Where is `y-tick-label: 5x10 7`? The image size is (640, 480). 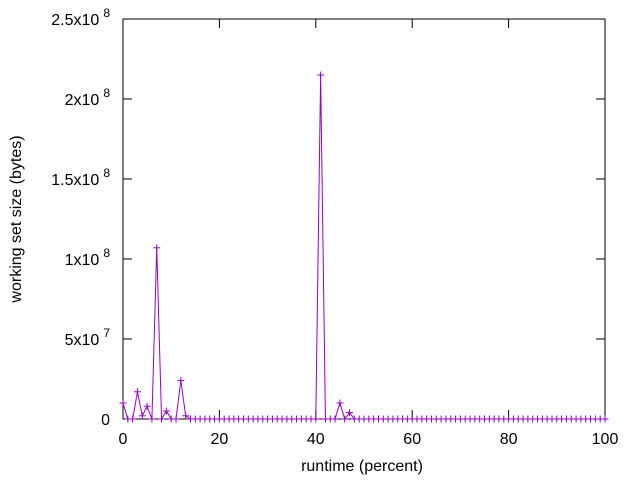 y-tick-label: 5x10 7 is located at coordinates (88, 337).